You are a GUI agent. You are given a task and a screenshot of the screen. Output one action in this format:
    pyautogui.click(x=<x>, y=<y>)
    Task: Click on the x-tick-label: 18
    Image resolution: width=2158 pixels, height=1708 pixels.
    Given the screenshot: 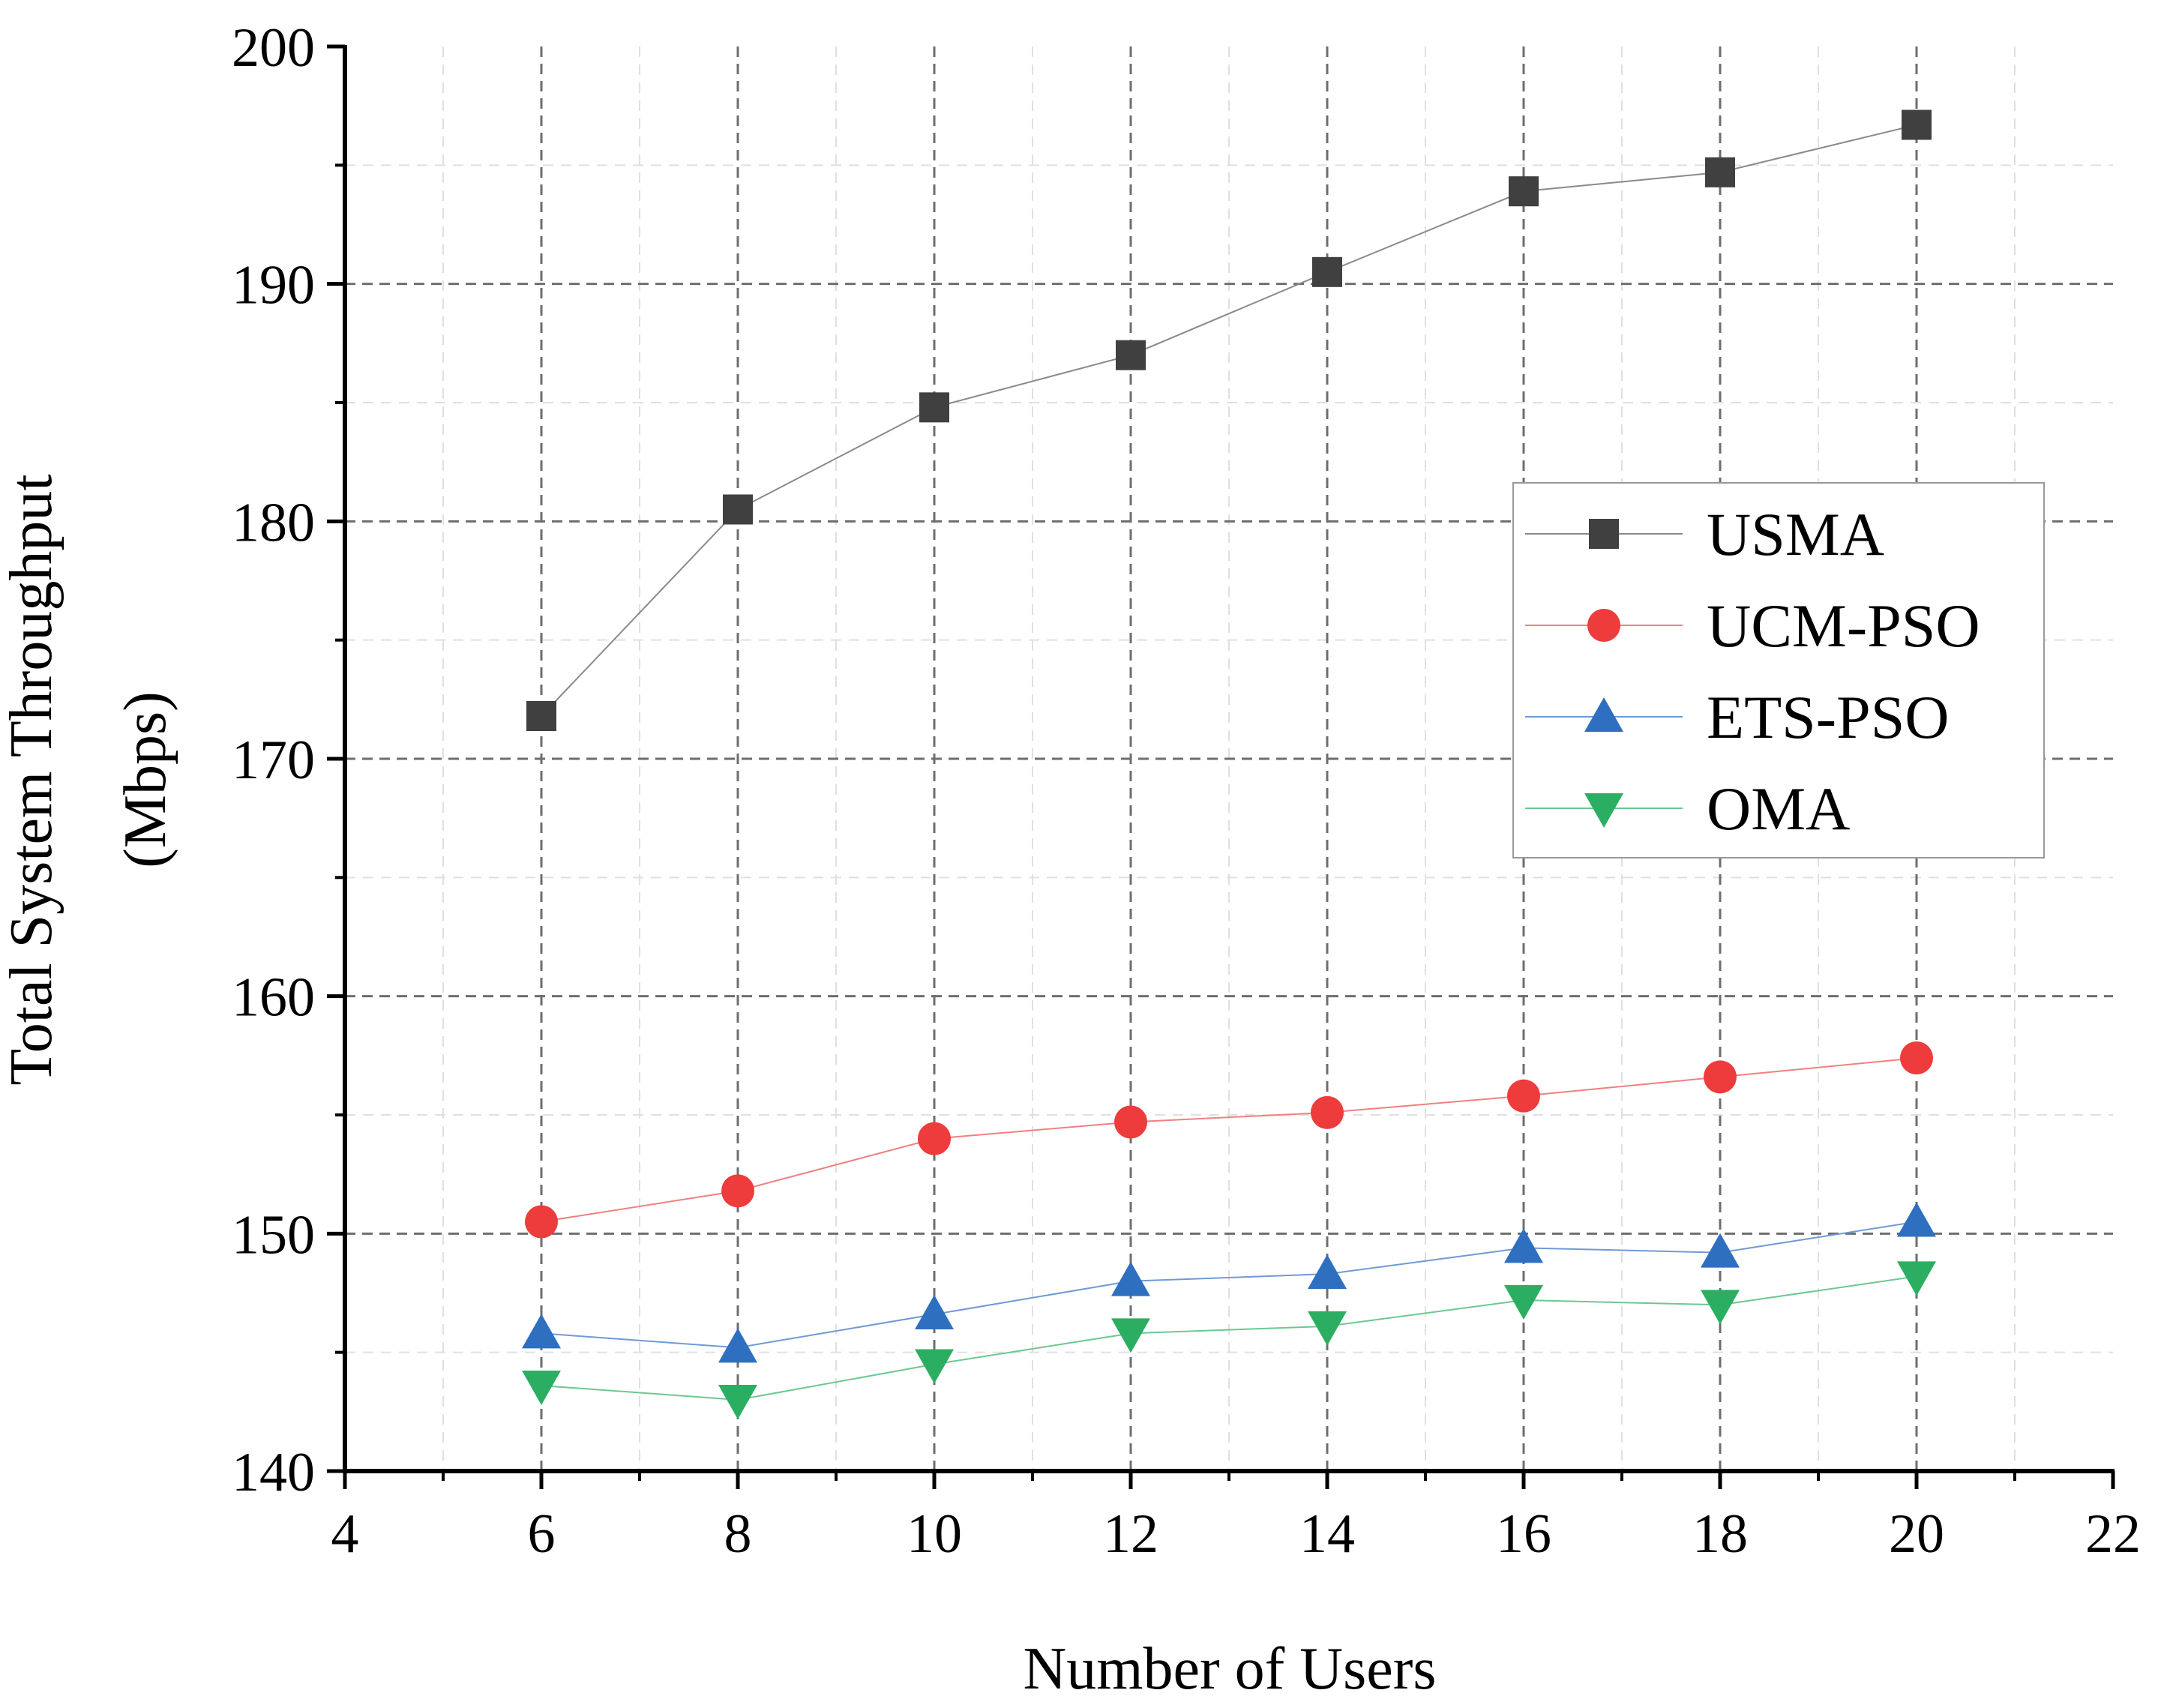 What is the action you would take?
    pyautogui.click(x=1720, y=1534)
    